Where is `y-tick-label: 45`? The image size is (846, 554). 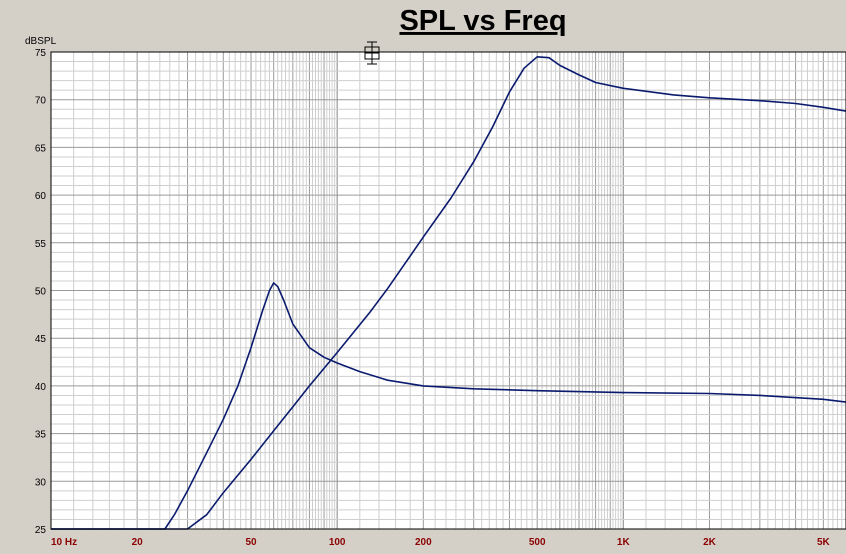 y-tick-label: 45 is located at coordinates (41, 339).